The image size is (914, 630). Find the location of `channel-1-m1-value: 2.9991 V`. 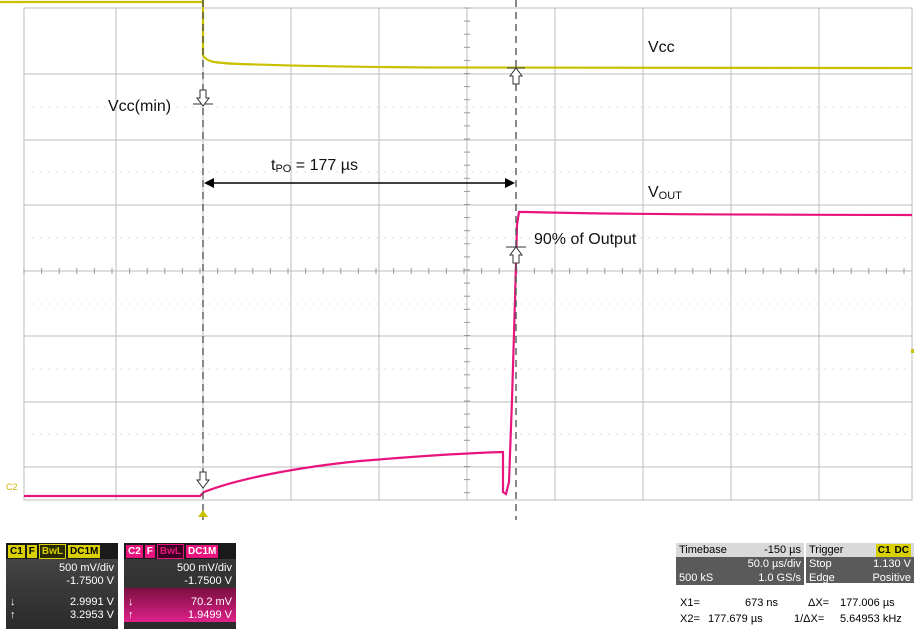

channel-1-m1-value: 2.9991 V is located at coordinates (91, 602).